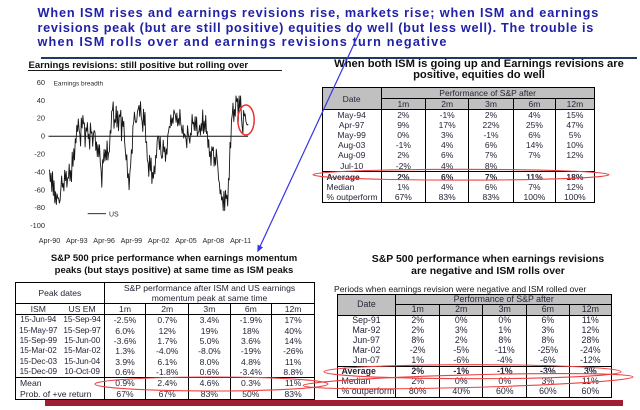 The image size is (640, 410). Describe the element at coordinates (77, 240) in the screenshot. I see `svg-text: Apr-93` at that location.